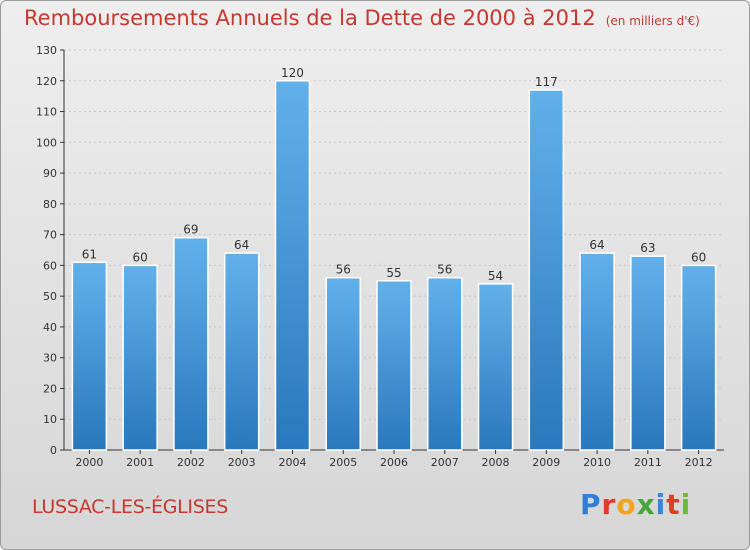  Describe the element at coordinates (242, 462) in the screenshot. I see `x-tick-label: 2003` at that location.